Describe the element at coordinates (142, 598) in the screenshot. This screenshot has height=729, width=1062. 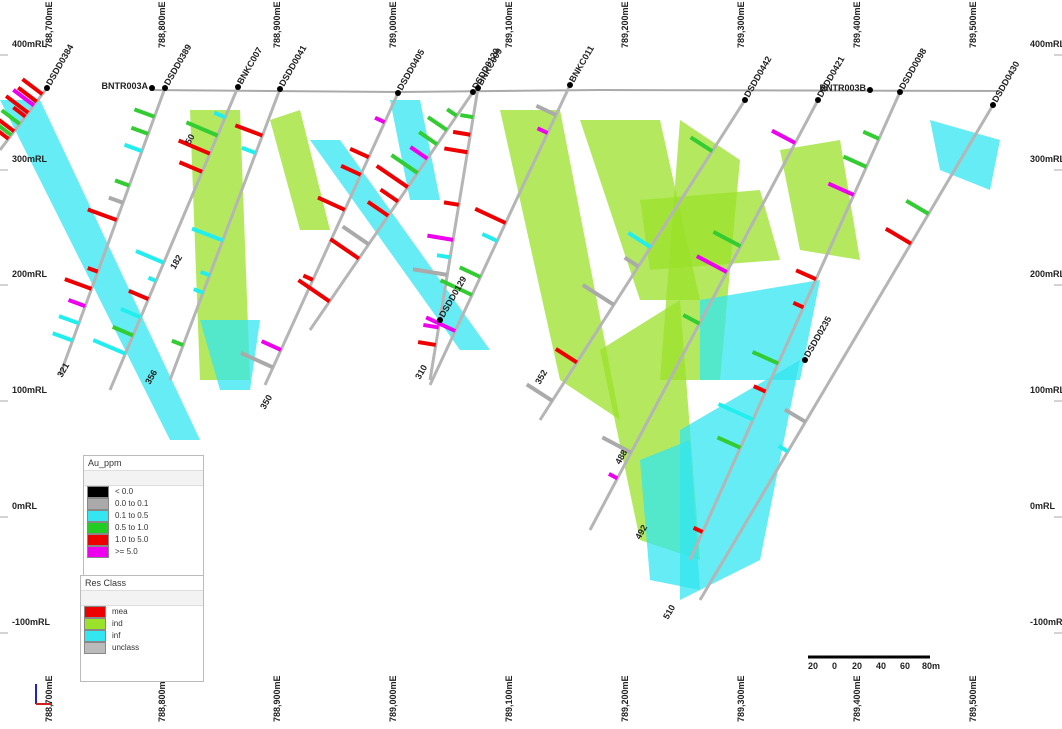
I see `legend-toolbar` at that location.